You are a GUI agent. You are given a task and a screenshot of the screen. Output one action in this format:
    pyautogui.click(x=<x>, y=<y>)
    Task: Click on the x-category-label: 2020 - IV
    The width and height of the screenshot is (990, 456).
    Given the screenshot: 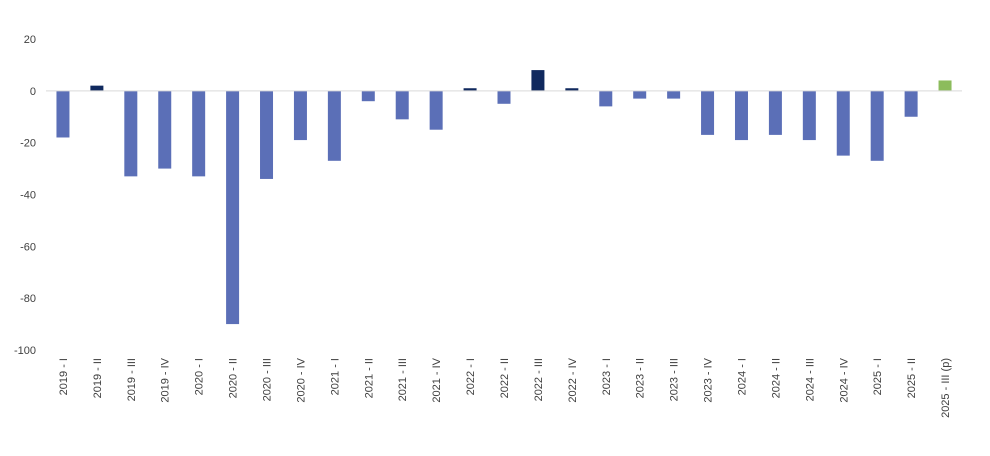 What is the action you would take?
    pyautogui.click(x=301, y=379)
    